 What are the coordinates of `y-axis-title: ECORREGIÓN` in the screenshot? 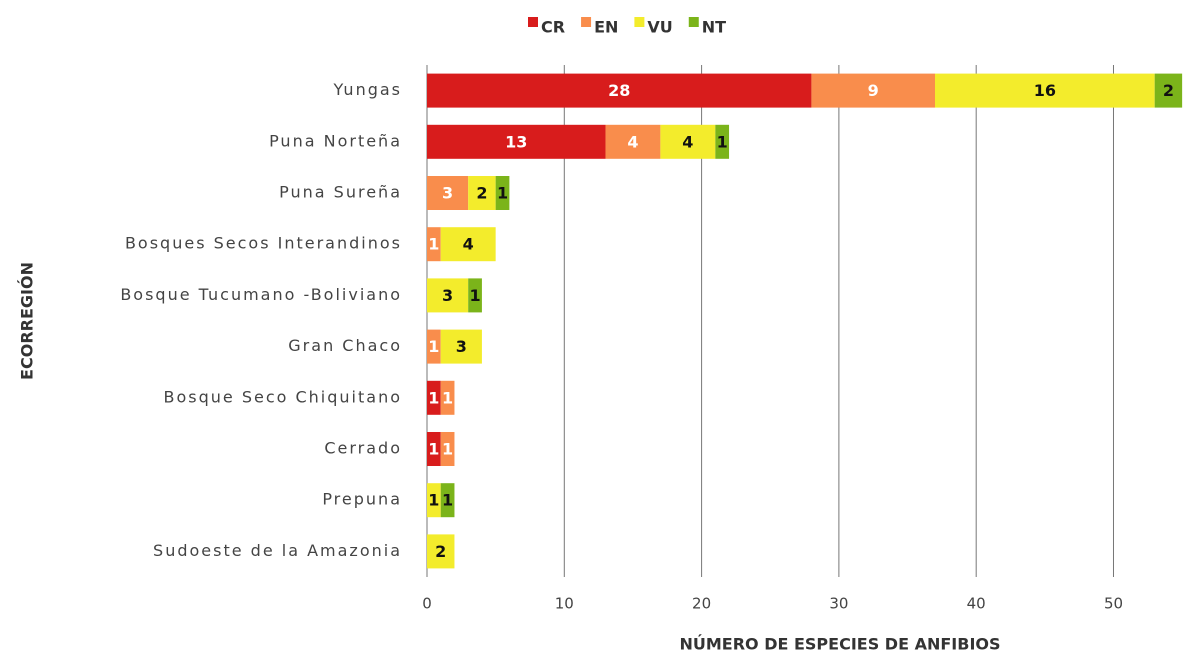 It's located at (27, 321).